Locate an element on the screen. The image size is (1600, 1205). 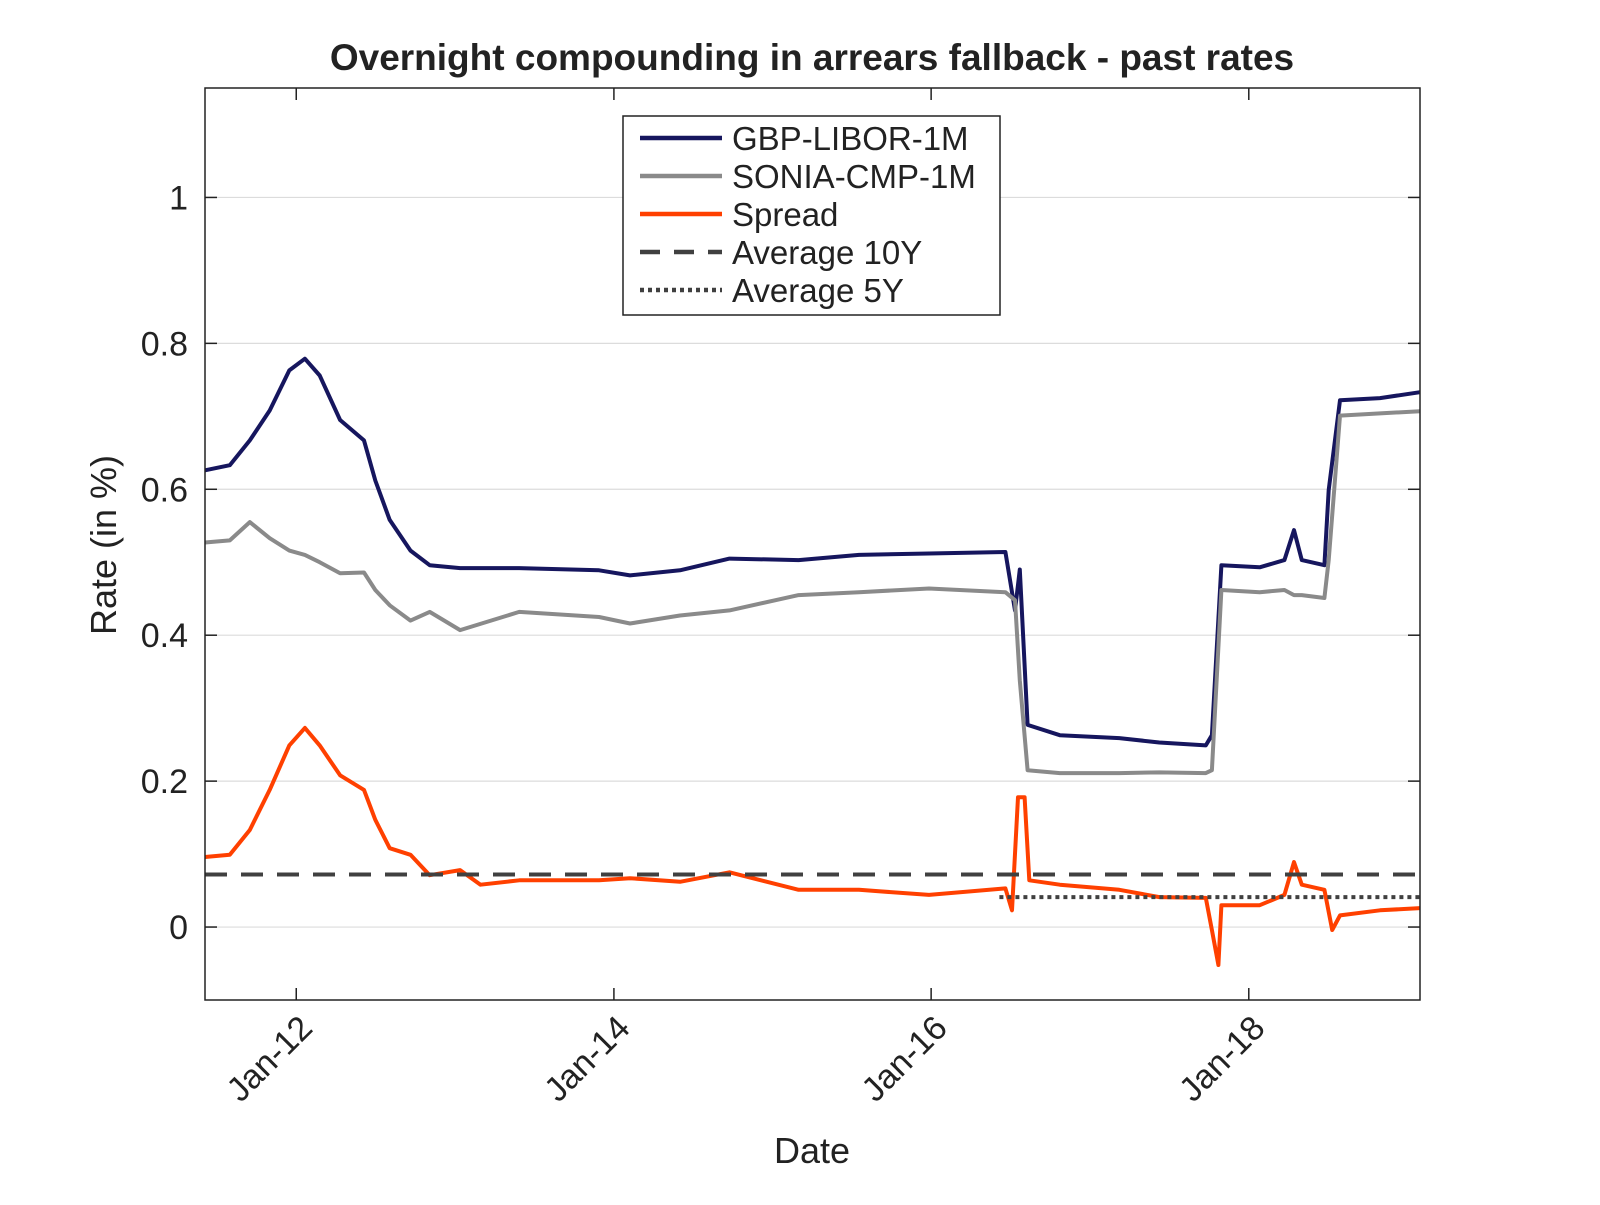
legend-label: Spread is located at coordinates (785, 214).